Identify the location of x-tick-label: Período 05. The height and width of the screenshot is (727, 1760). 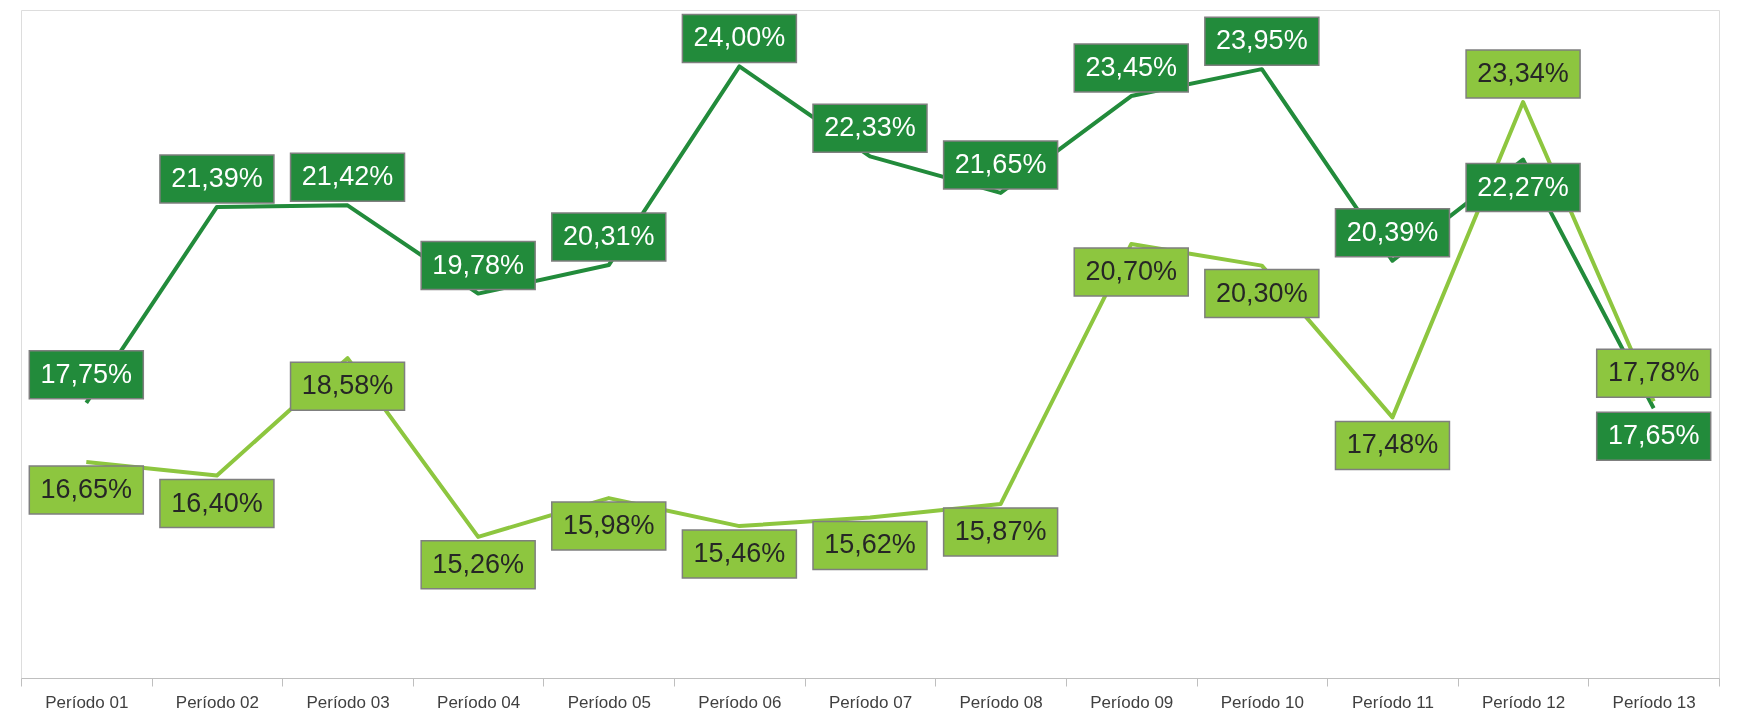
(609, 702).